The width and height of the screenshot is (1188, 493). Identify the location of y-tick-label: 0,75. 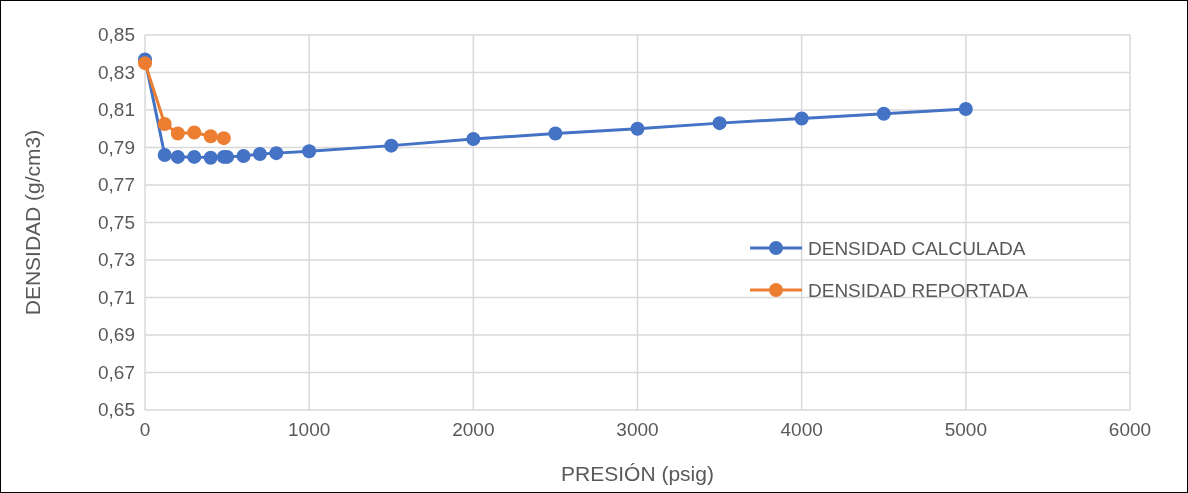
(116, 222).